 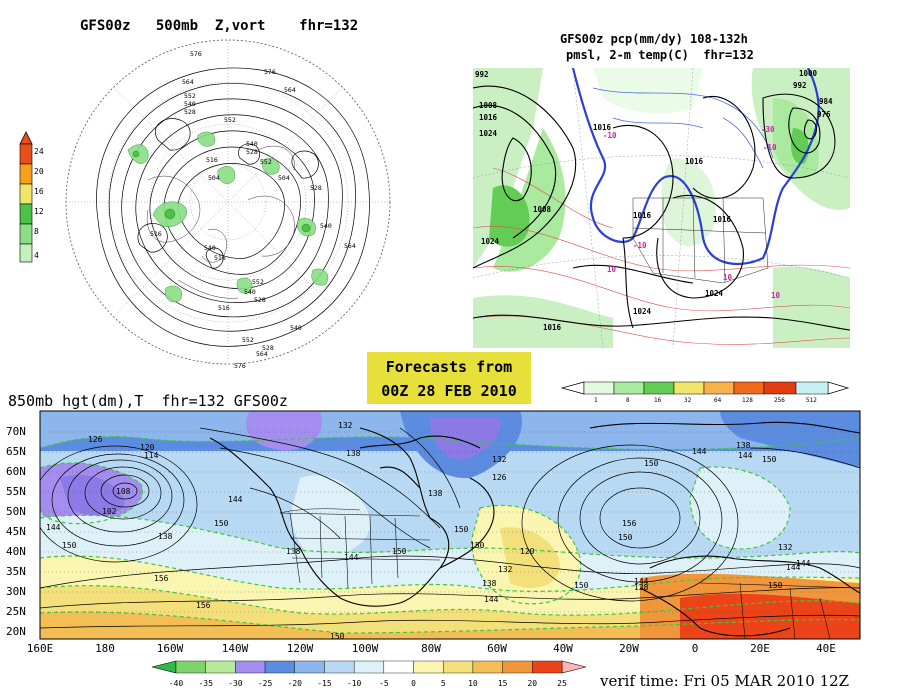 What do you see at coordinates (654, 39) in the screenshot?
I see `precip-panel-title-line1: GFS00z pcp(mm/dy) 108-132h` at bounding box center [654, 39].